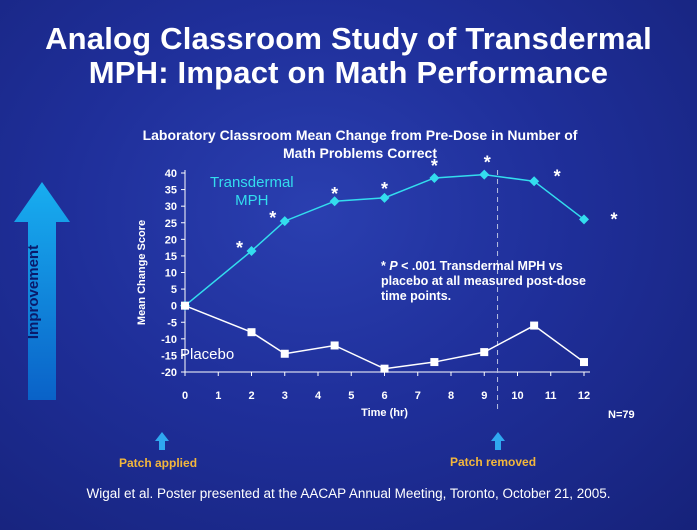 This screenshot has height=530, width=697. I want to click on note-star: *, so click(385, 266).